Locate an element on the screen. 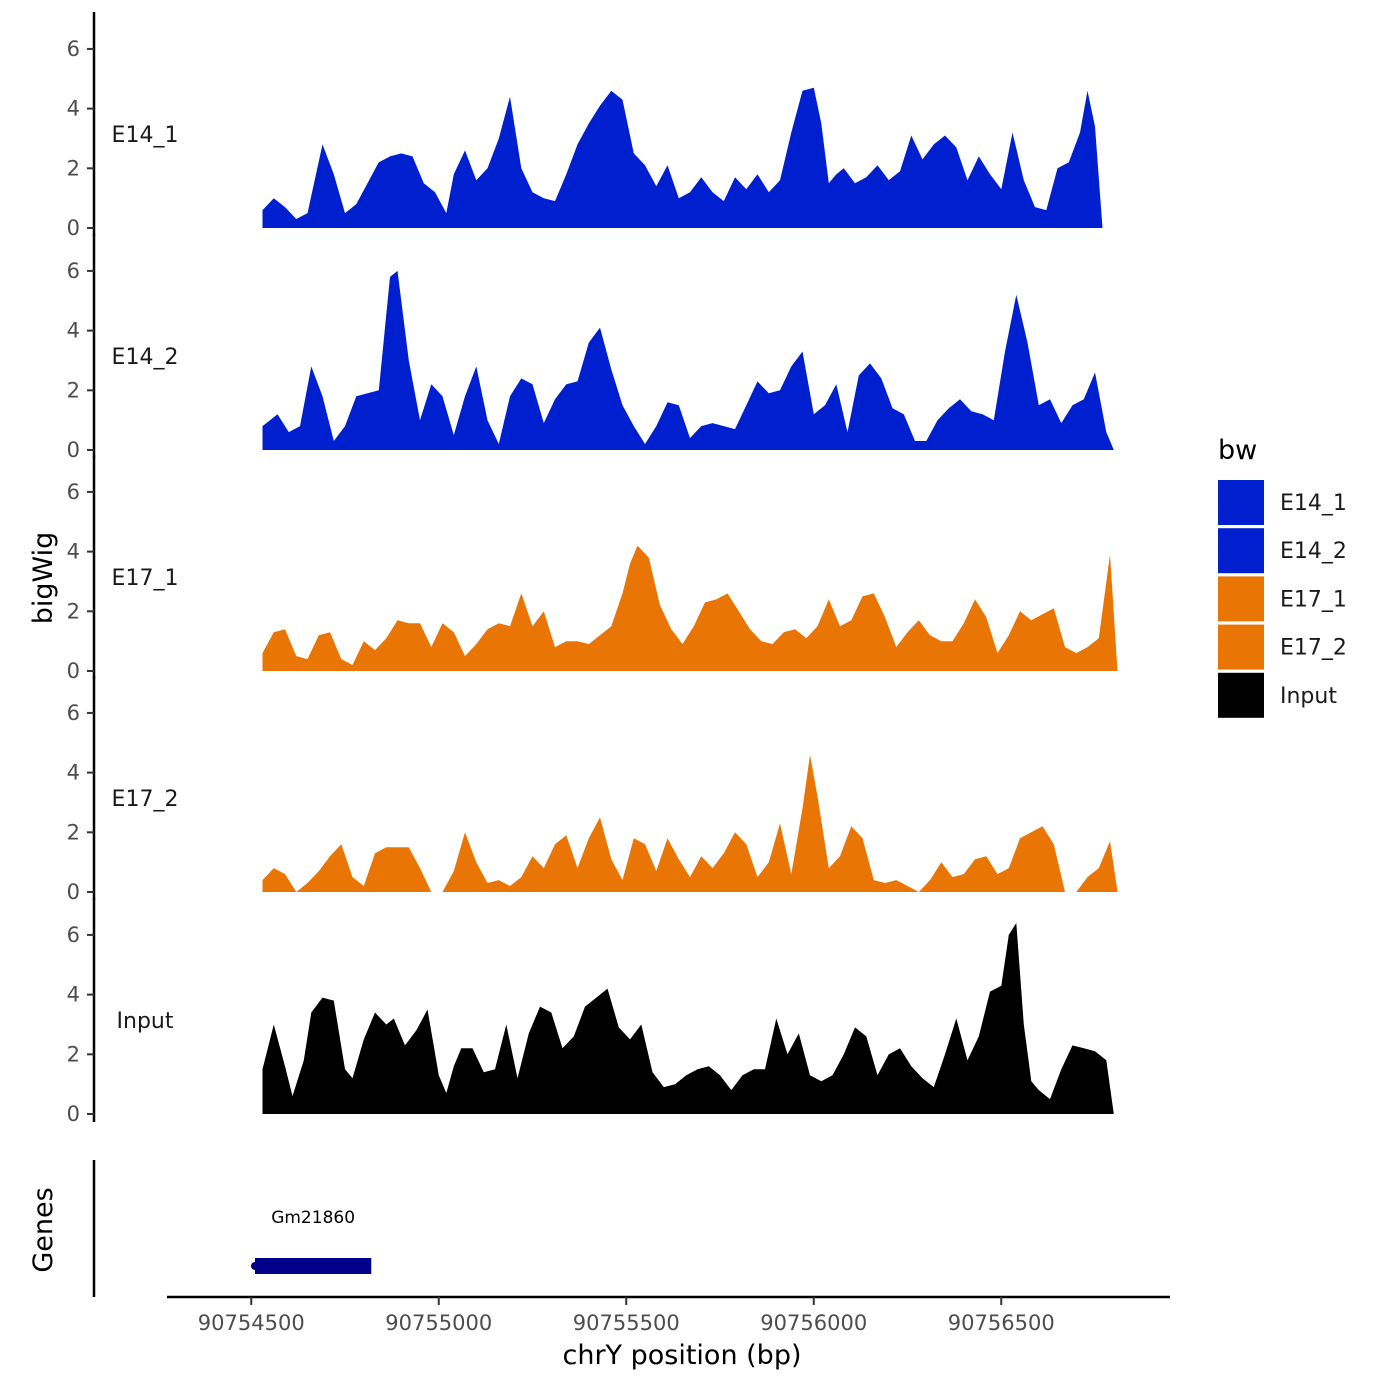 Image resolution: width=1400 pixels, height=1400 pixels. track-input: 0 2 4 6 Input is located at coordinates (590, 1012).